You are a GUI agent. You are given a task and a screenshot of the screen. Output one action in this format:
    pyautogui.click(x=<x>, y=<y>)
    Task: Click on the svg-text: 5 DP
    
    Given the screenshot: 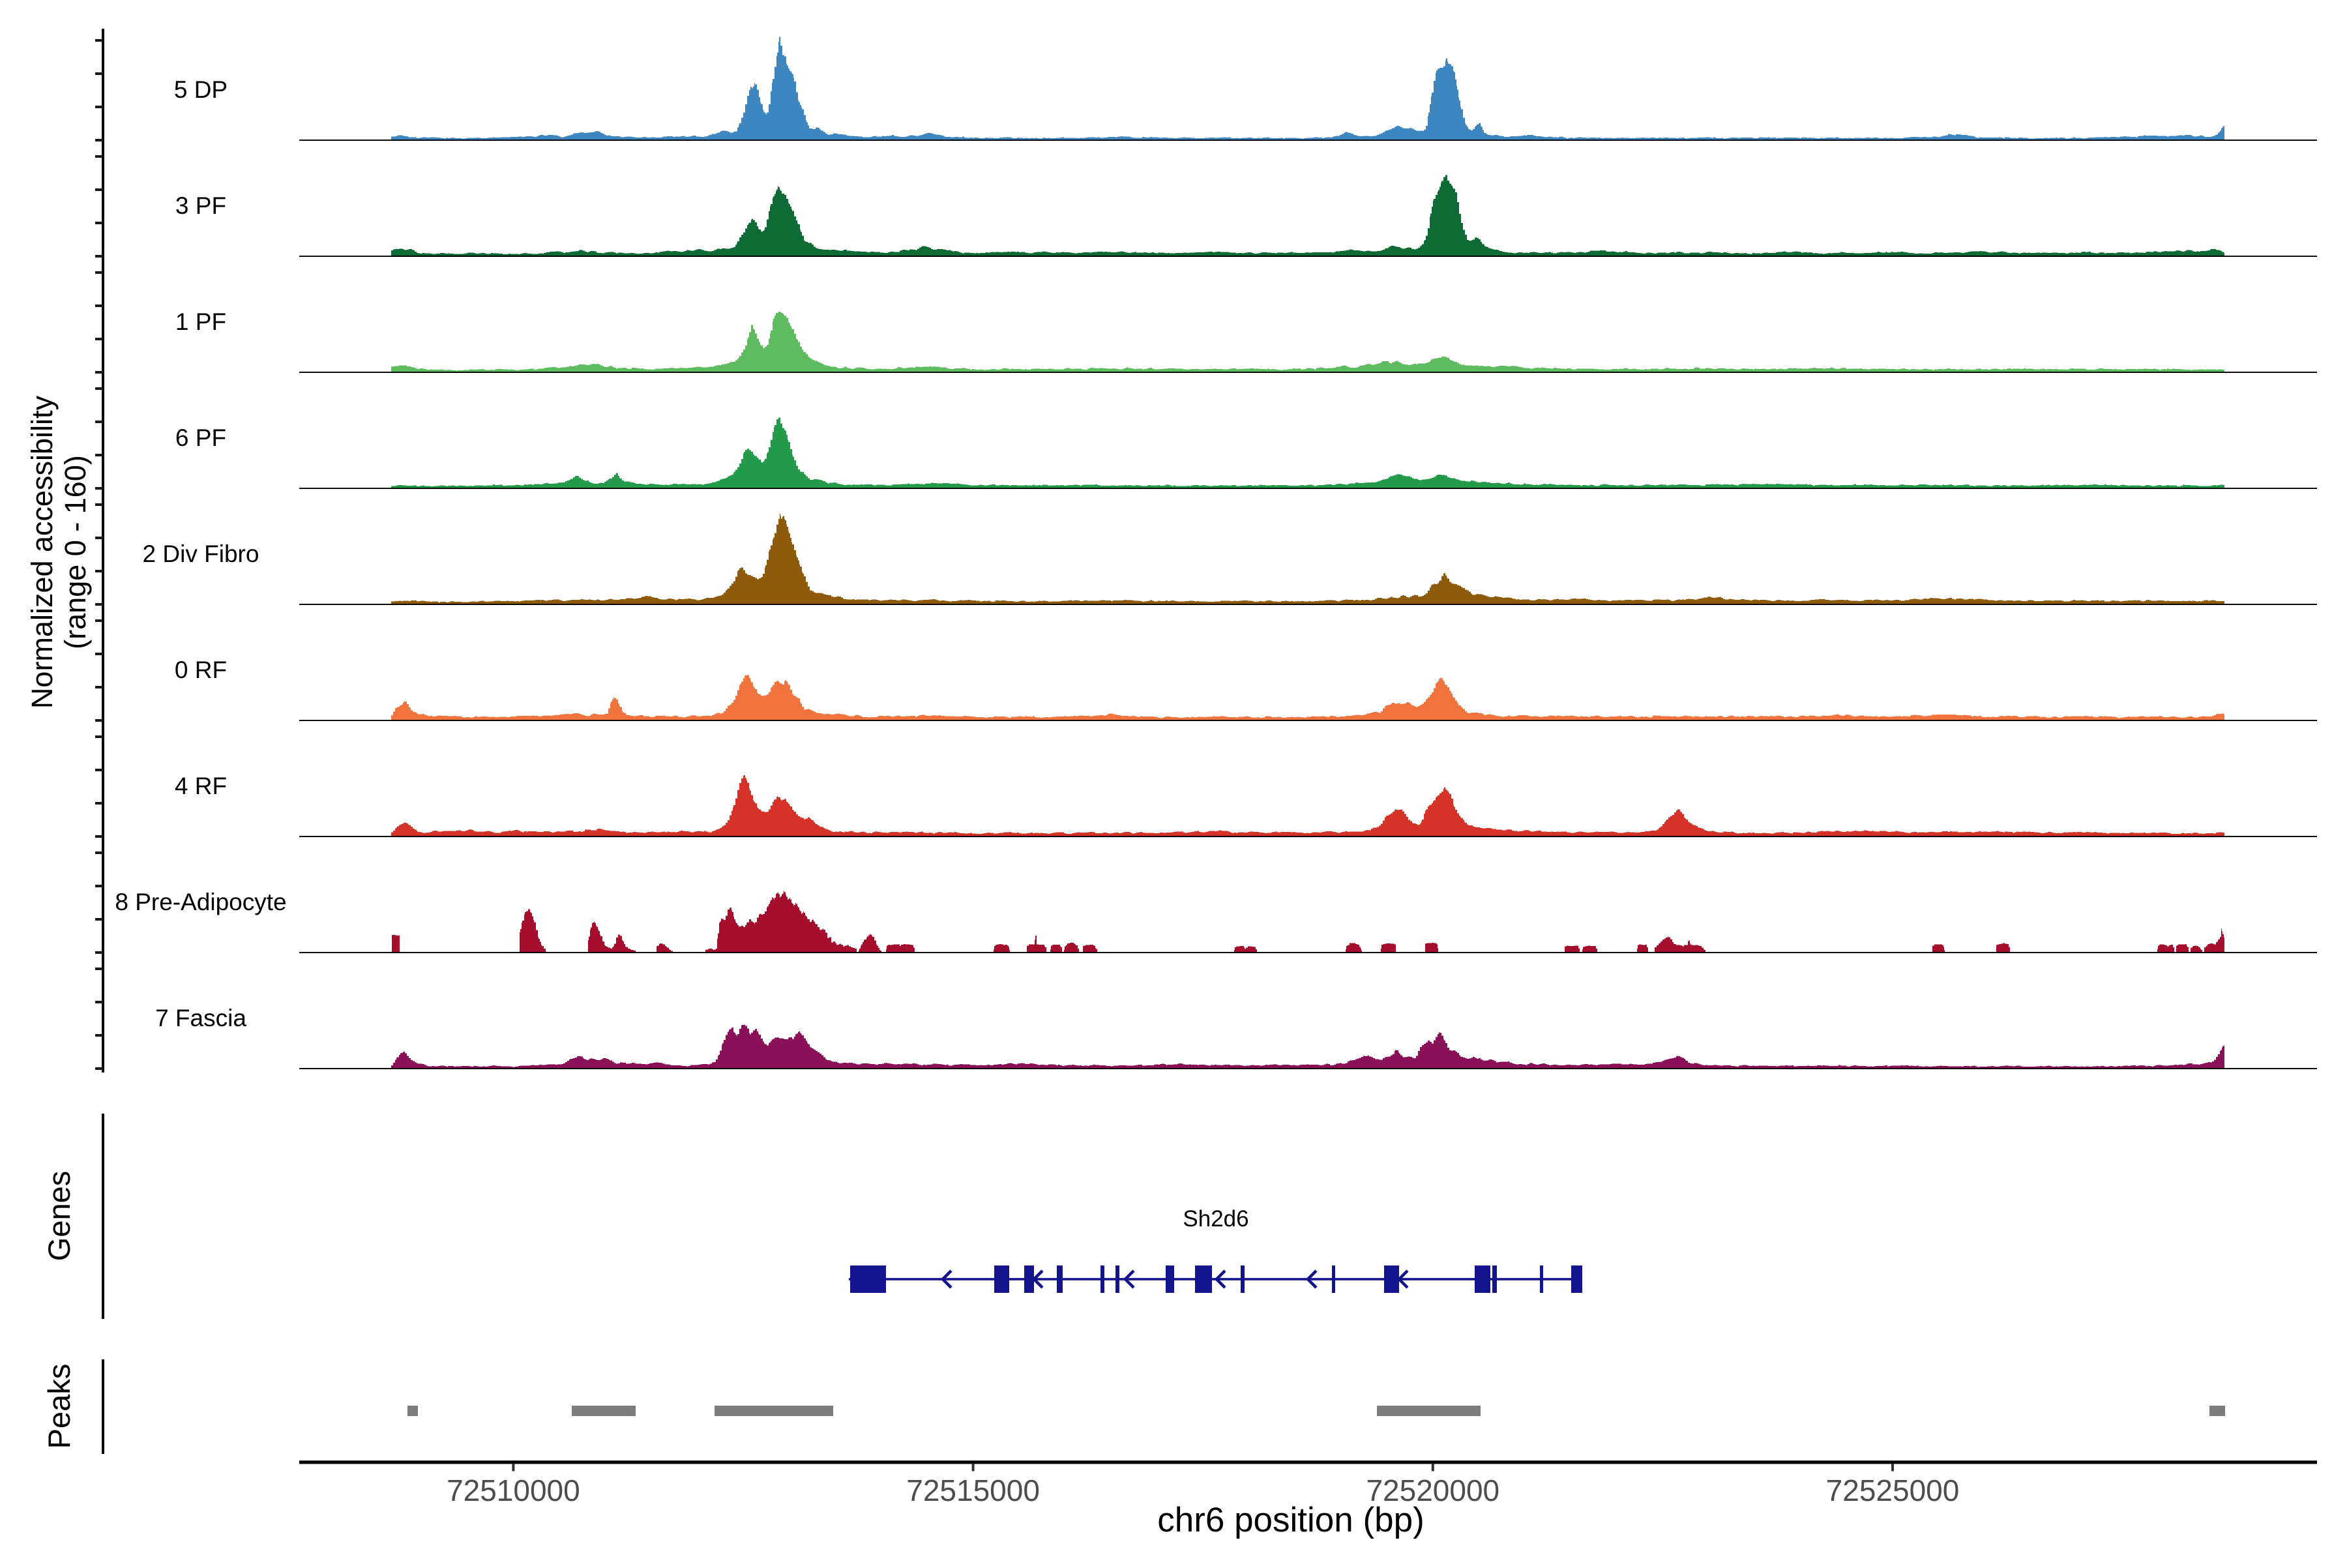 What is the action you would take?
    pyautogui.click(x=201, y=90)
    